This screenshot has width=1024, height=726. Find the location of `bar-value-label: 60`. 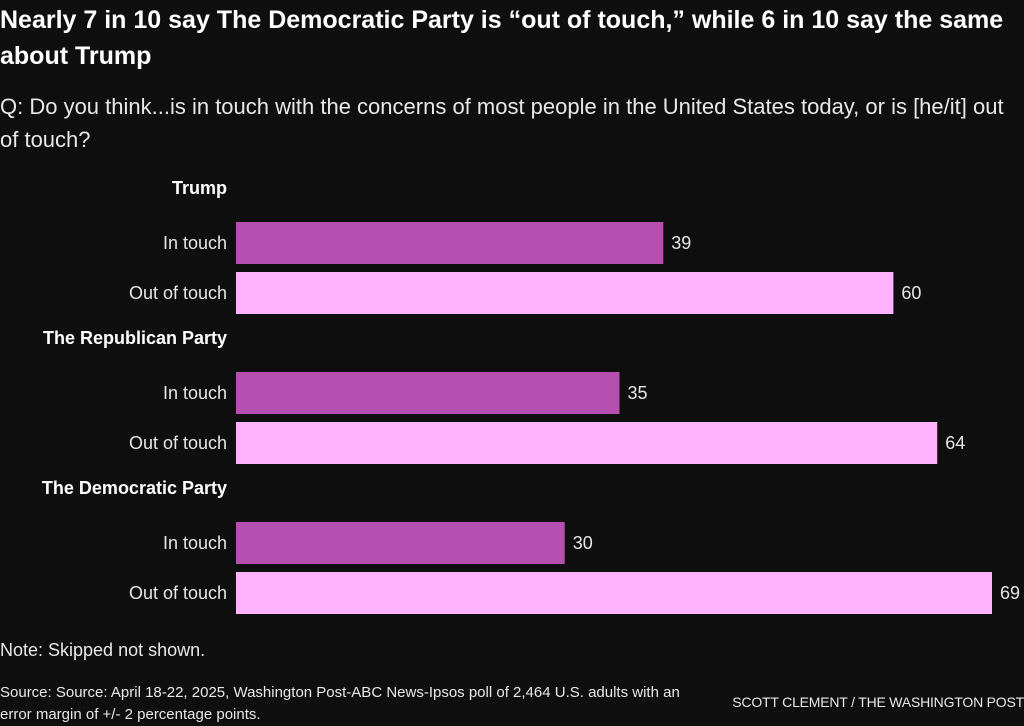

bar-value-label: 60 is located at coordinates (911, 293).